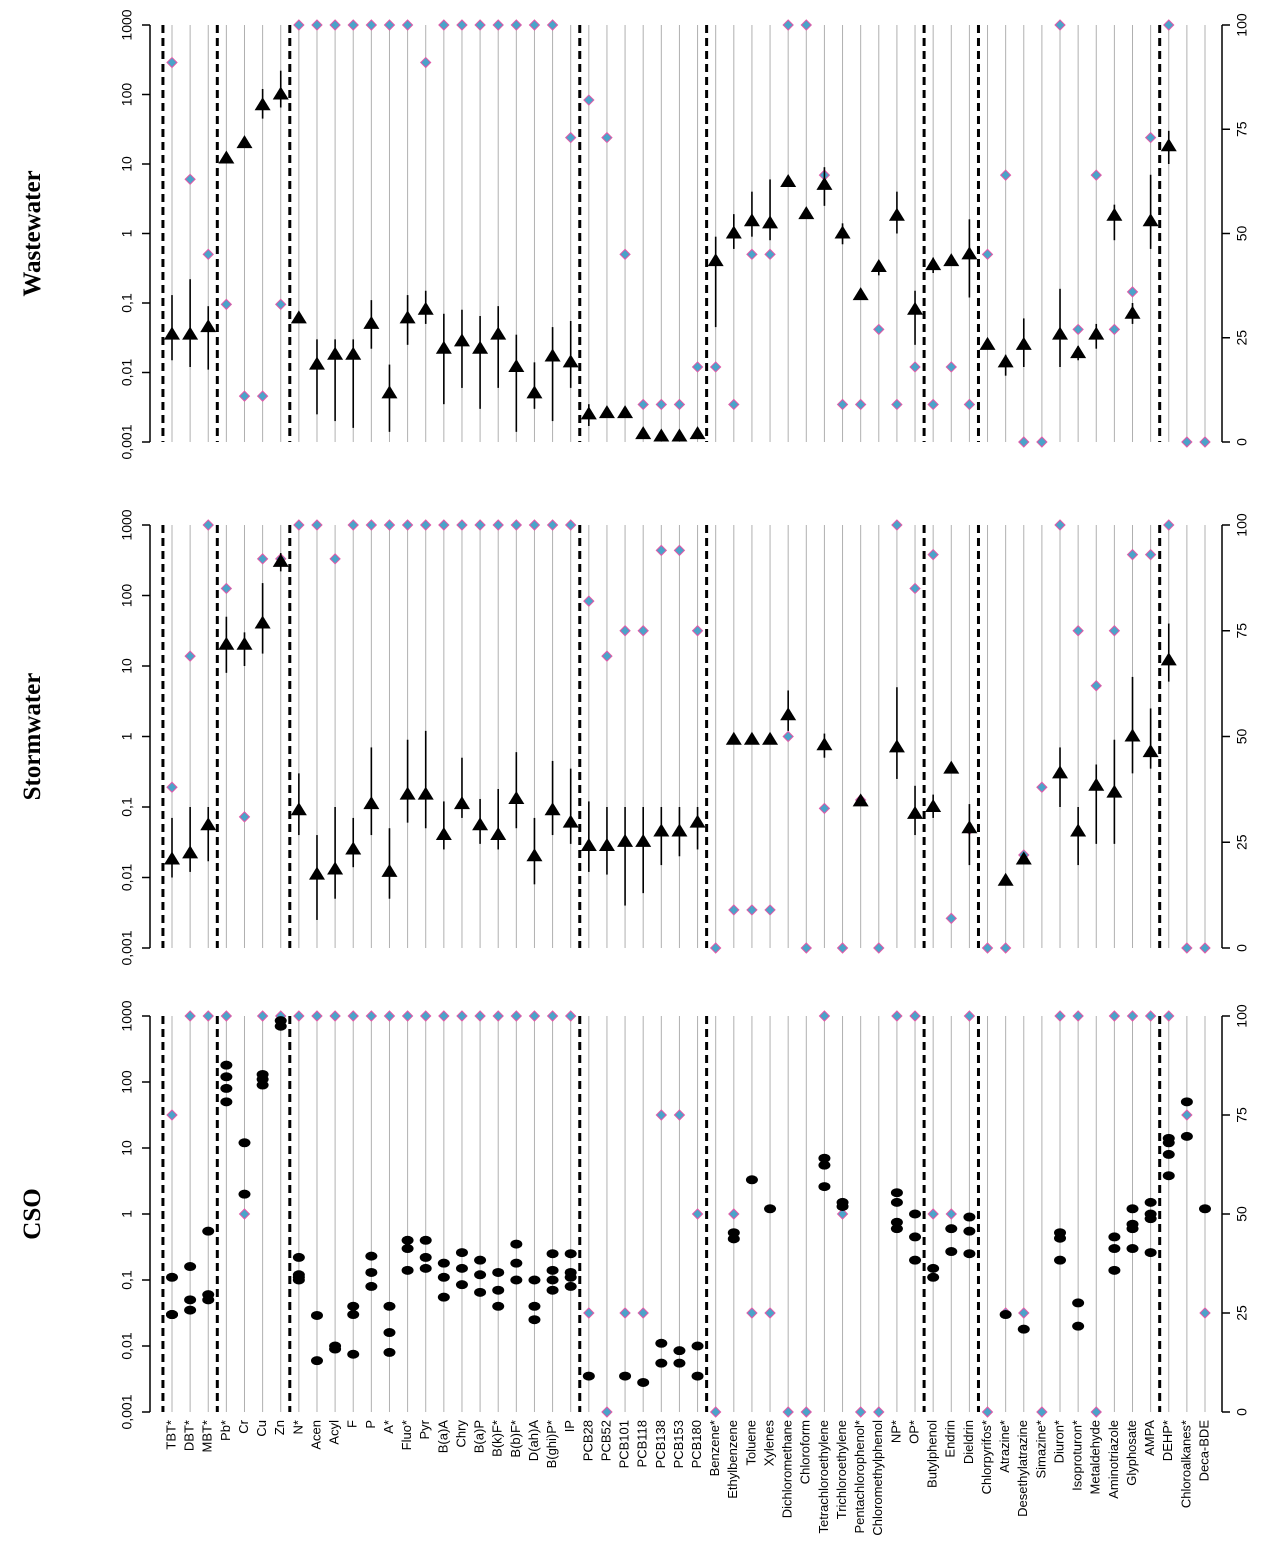  What do you see at coordinates (714, 1448) in the screenshot?
I see `category-label: Benzene*` at bounding box center [714, 1448].